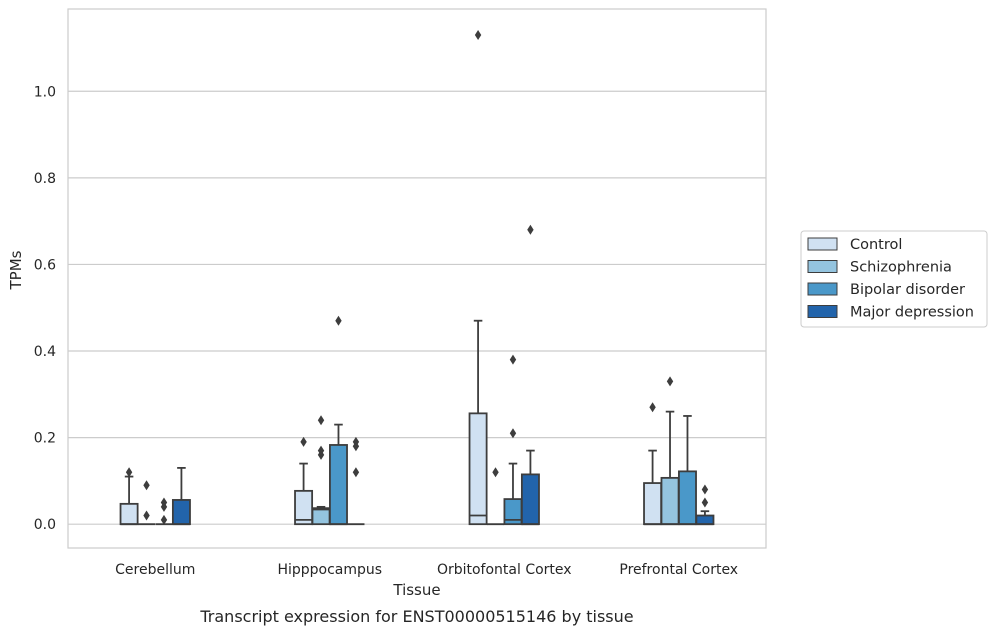 The height and width of the screenshot is (634, 997). I want to click on y-tick-label: 0.6, so click(45, 265).